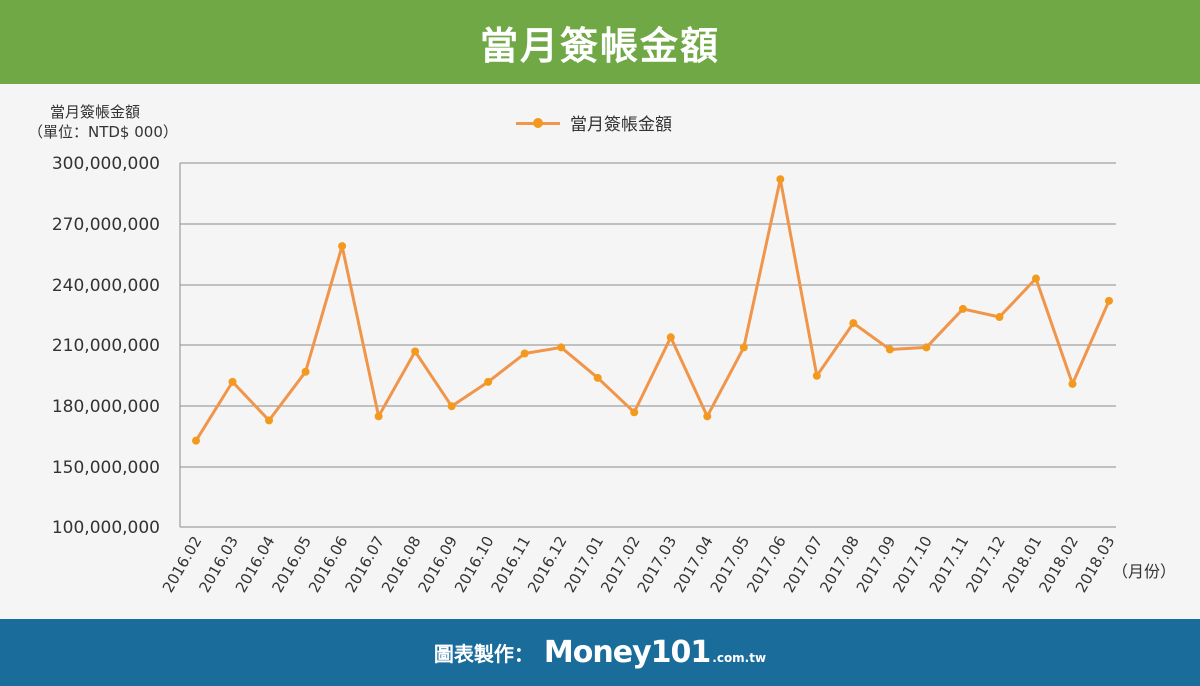  I want to click on brand-domain: .com.tw, so click(739, 657).